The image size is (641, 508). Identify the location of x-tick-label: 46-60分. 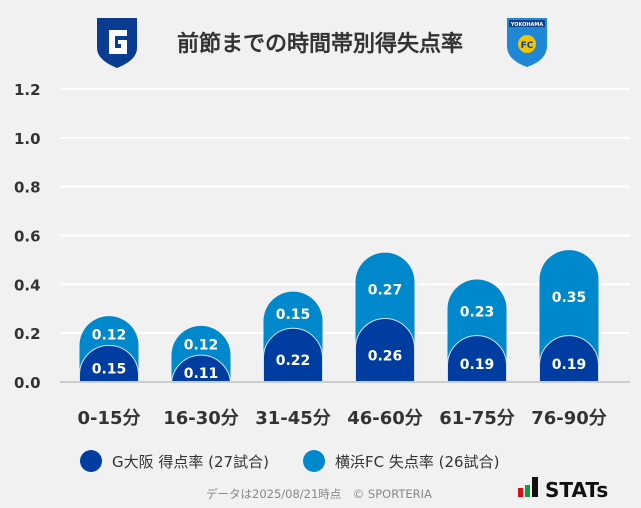
(385, 418).